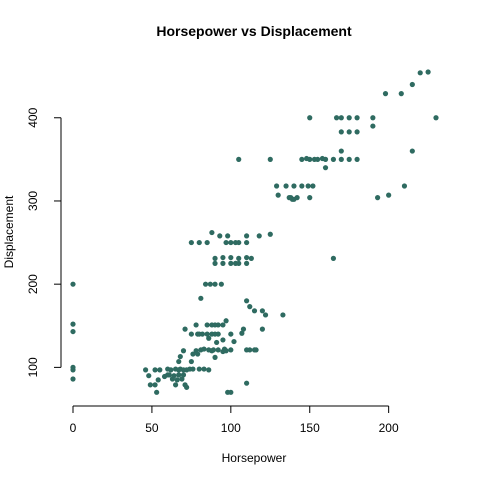 This screenshot has width=480, height=480. What do you see at coordinates (310, 428) in the screenshot?
I see `x-tick-label: 150` at bounding box center [310, 428].